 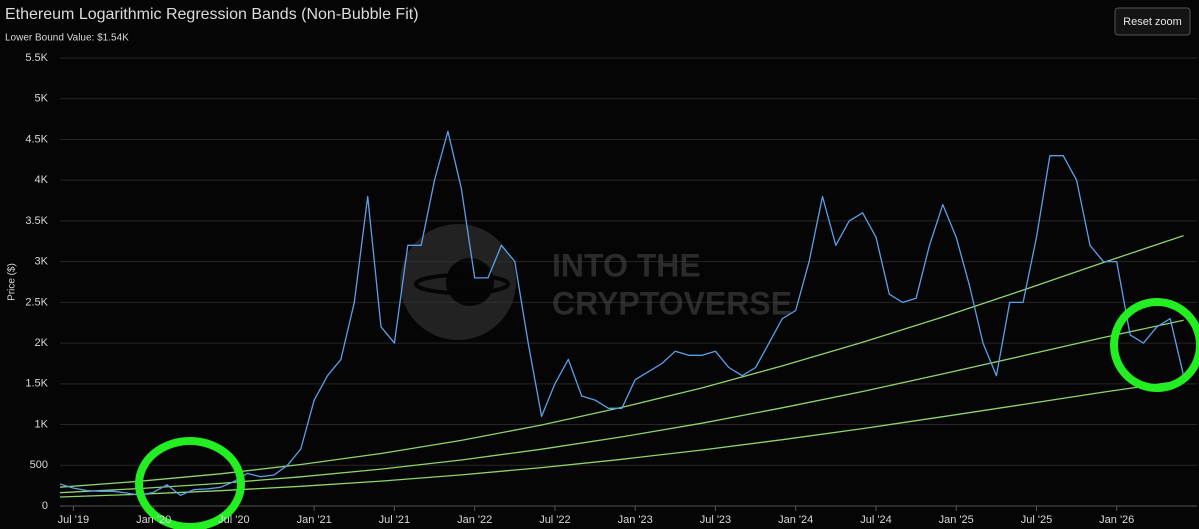 I want to click on x-tick-label: Jan '24, so click(x=795, y=520).